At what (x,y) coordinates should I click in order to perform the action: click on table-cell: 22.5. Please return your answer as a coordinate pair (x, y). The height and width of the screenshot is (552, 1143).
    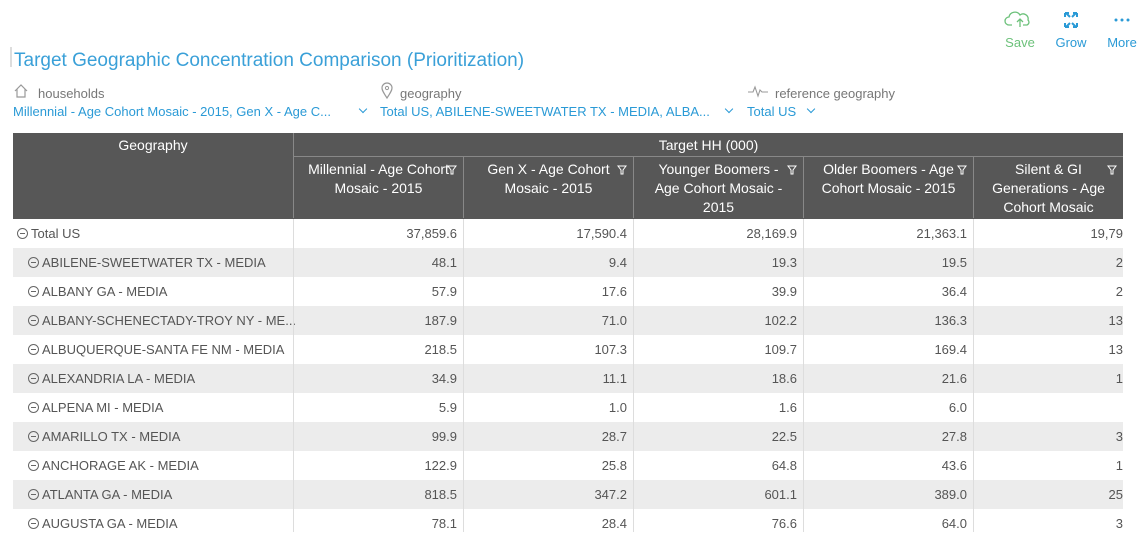
    Looking at the image, I should click on (718, 436).